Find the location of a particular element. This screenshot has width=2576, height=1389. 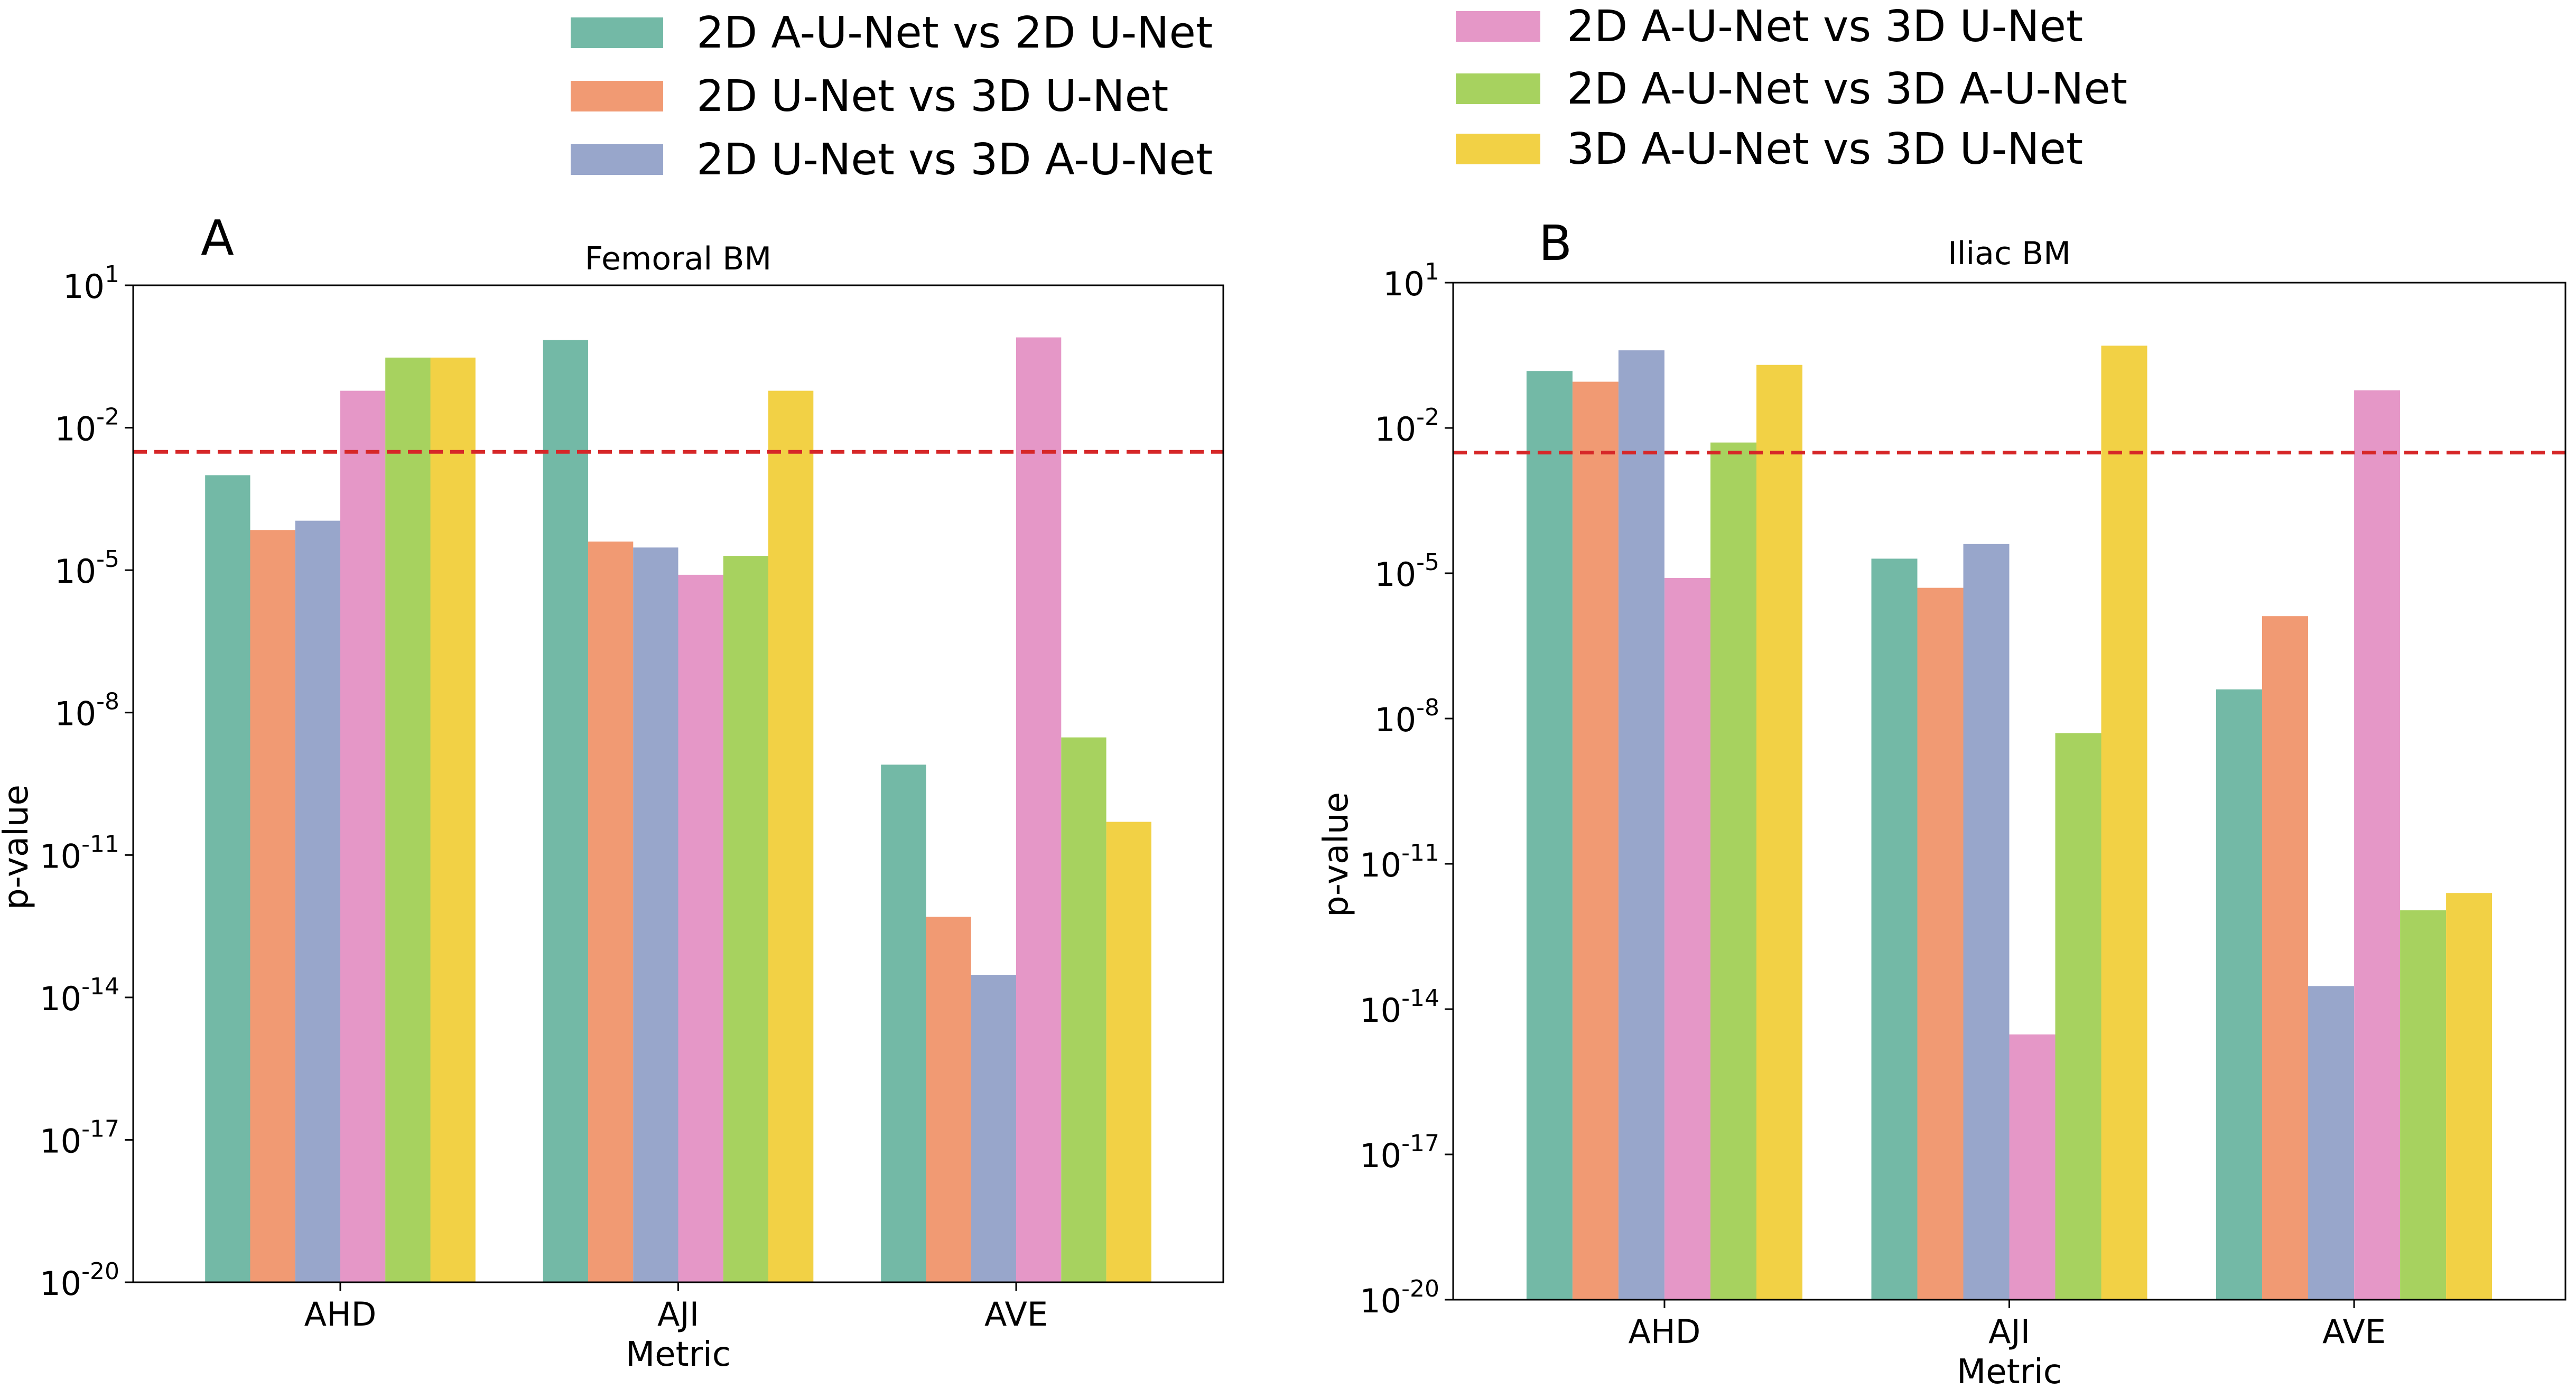

legend-label: 2D U-Net vs 3D A-U-Net is located at coordinates (954, 160).